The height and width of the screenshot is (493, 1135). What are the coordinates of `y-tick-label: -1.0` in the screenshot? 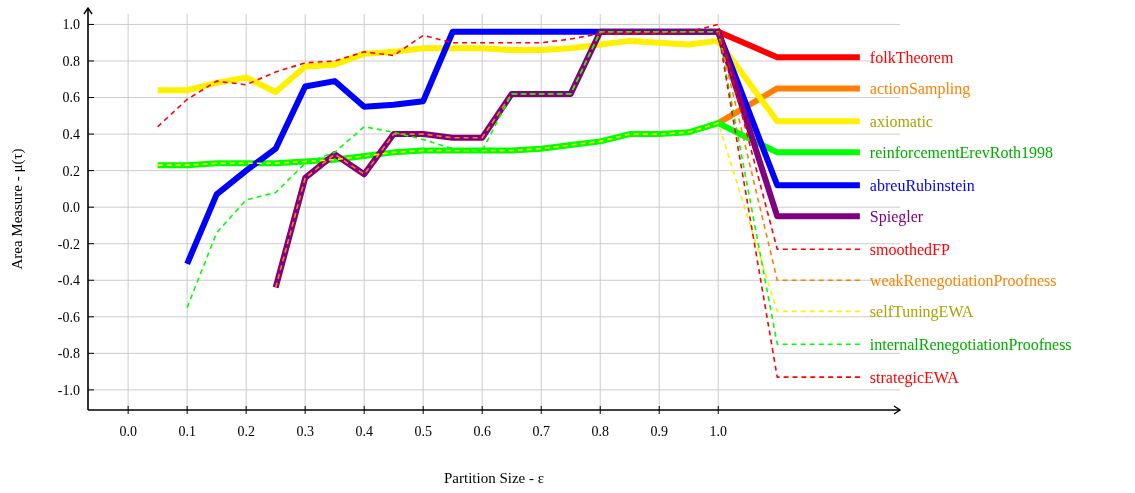 It's located at (68, 390).